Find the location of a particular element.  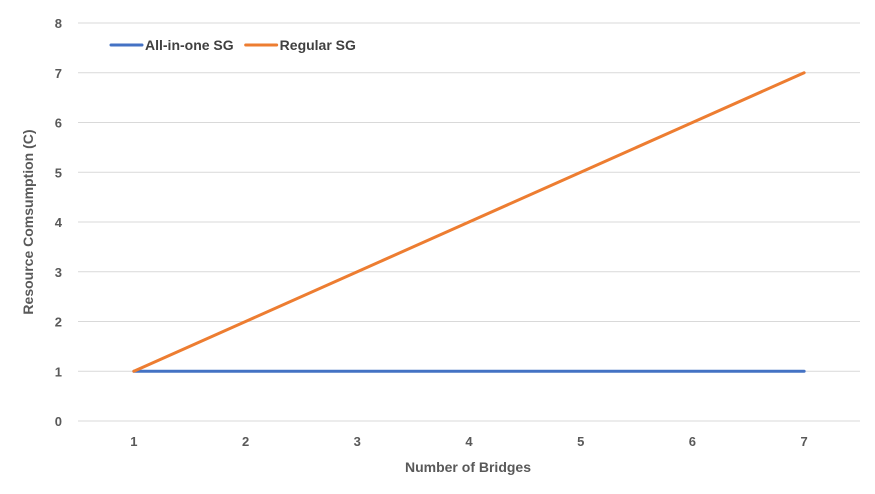

legend-label-all-in-one-sg: All-in-one SG is located at coordinates (189, 45).